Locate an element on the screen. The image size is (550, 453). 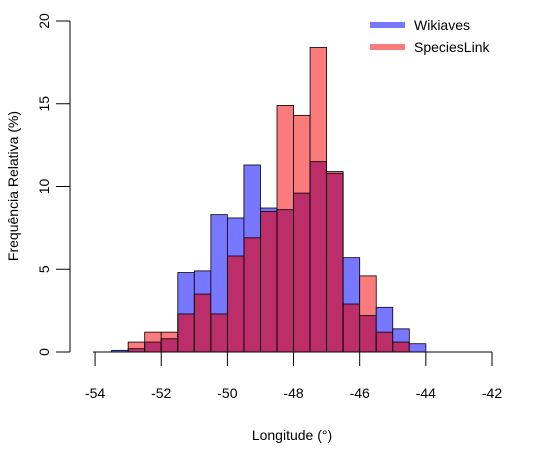
x-ticks: -54 -52 -50 -48 -46 -44 -42 is located at coordinates (293, 376).